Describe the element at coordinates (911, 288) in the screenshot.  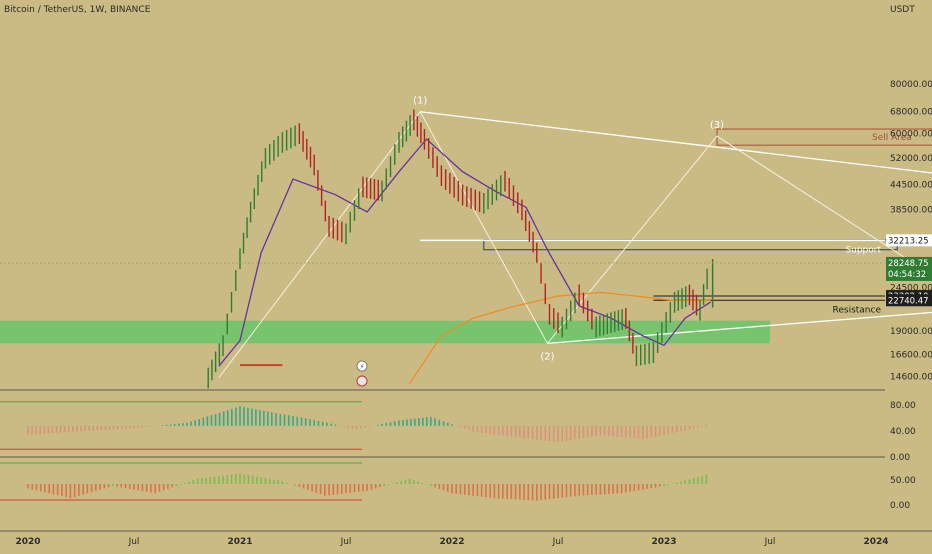
I see `price-tick-label: 24500.00` at that location.